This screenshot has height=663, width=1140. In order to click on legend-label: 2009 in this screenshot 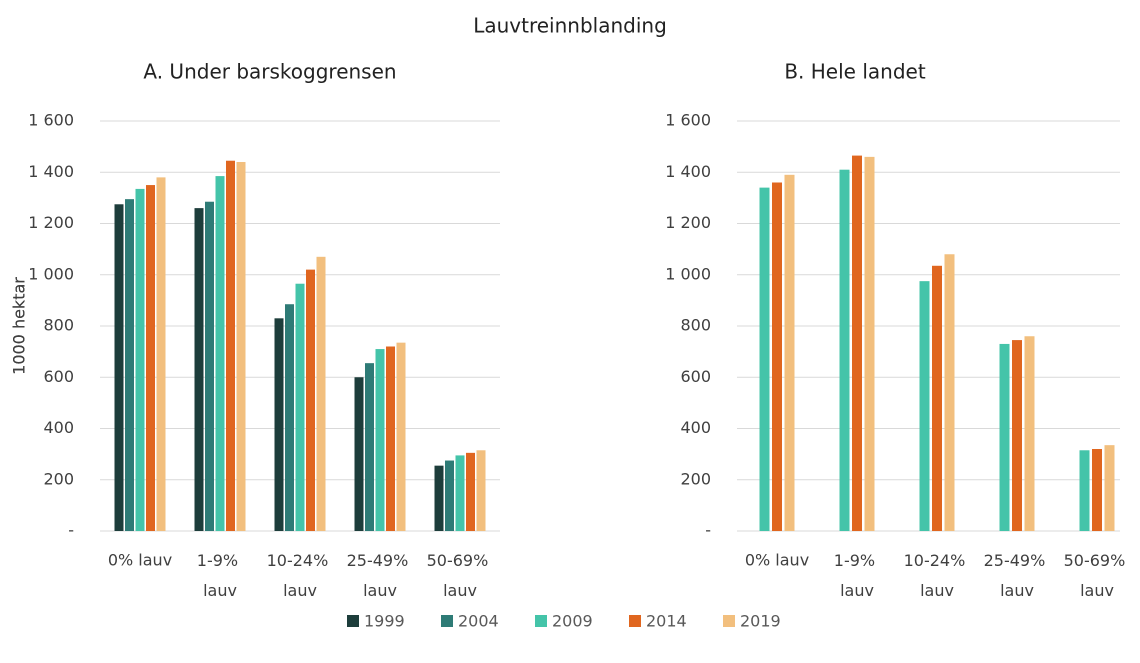, I will do `click(572, 621)`.